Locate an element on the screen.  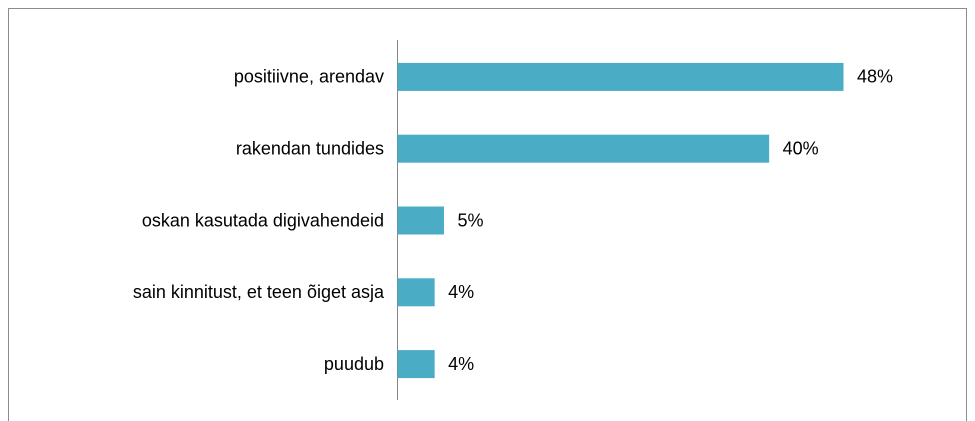
category-label: positiivne, arendav is located at coordinates (309, 77).